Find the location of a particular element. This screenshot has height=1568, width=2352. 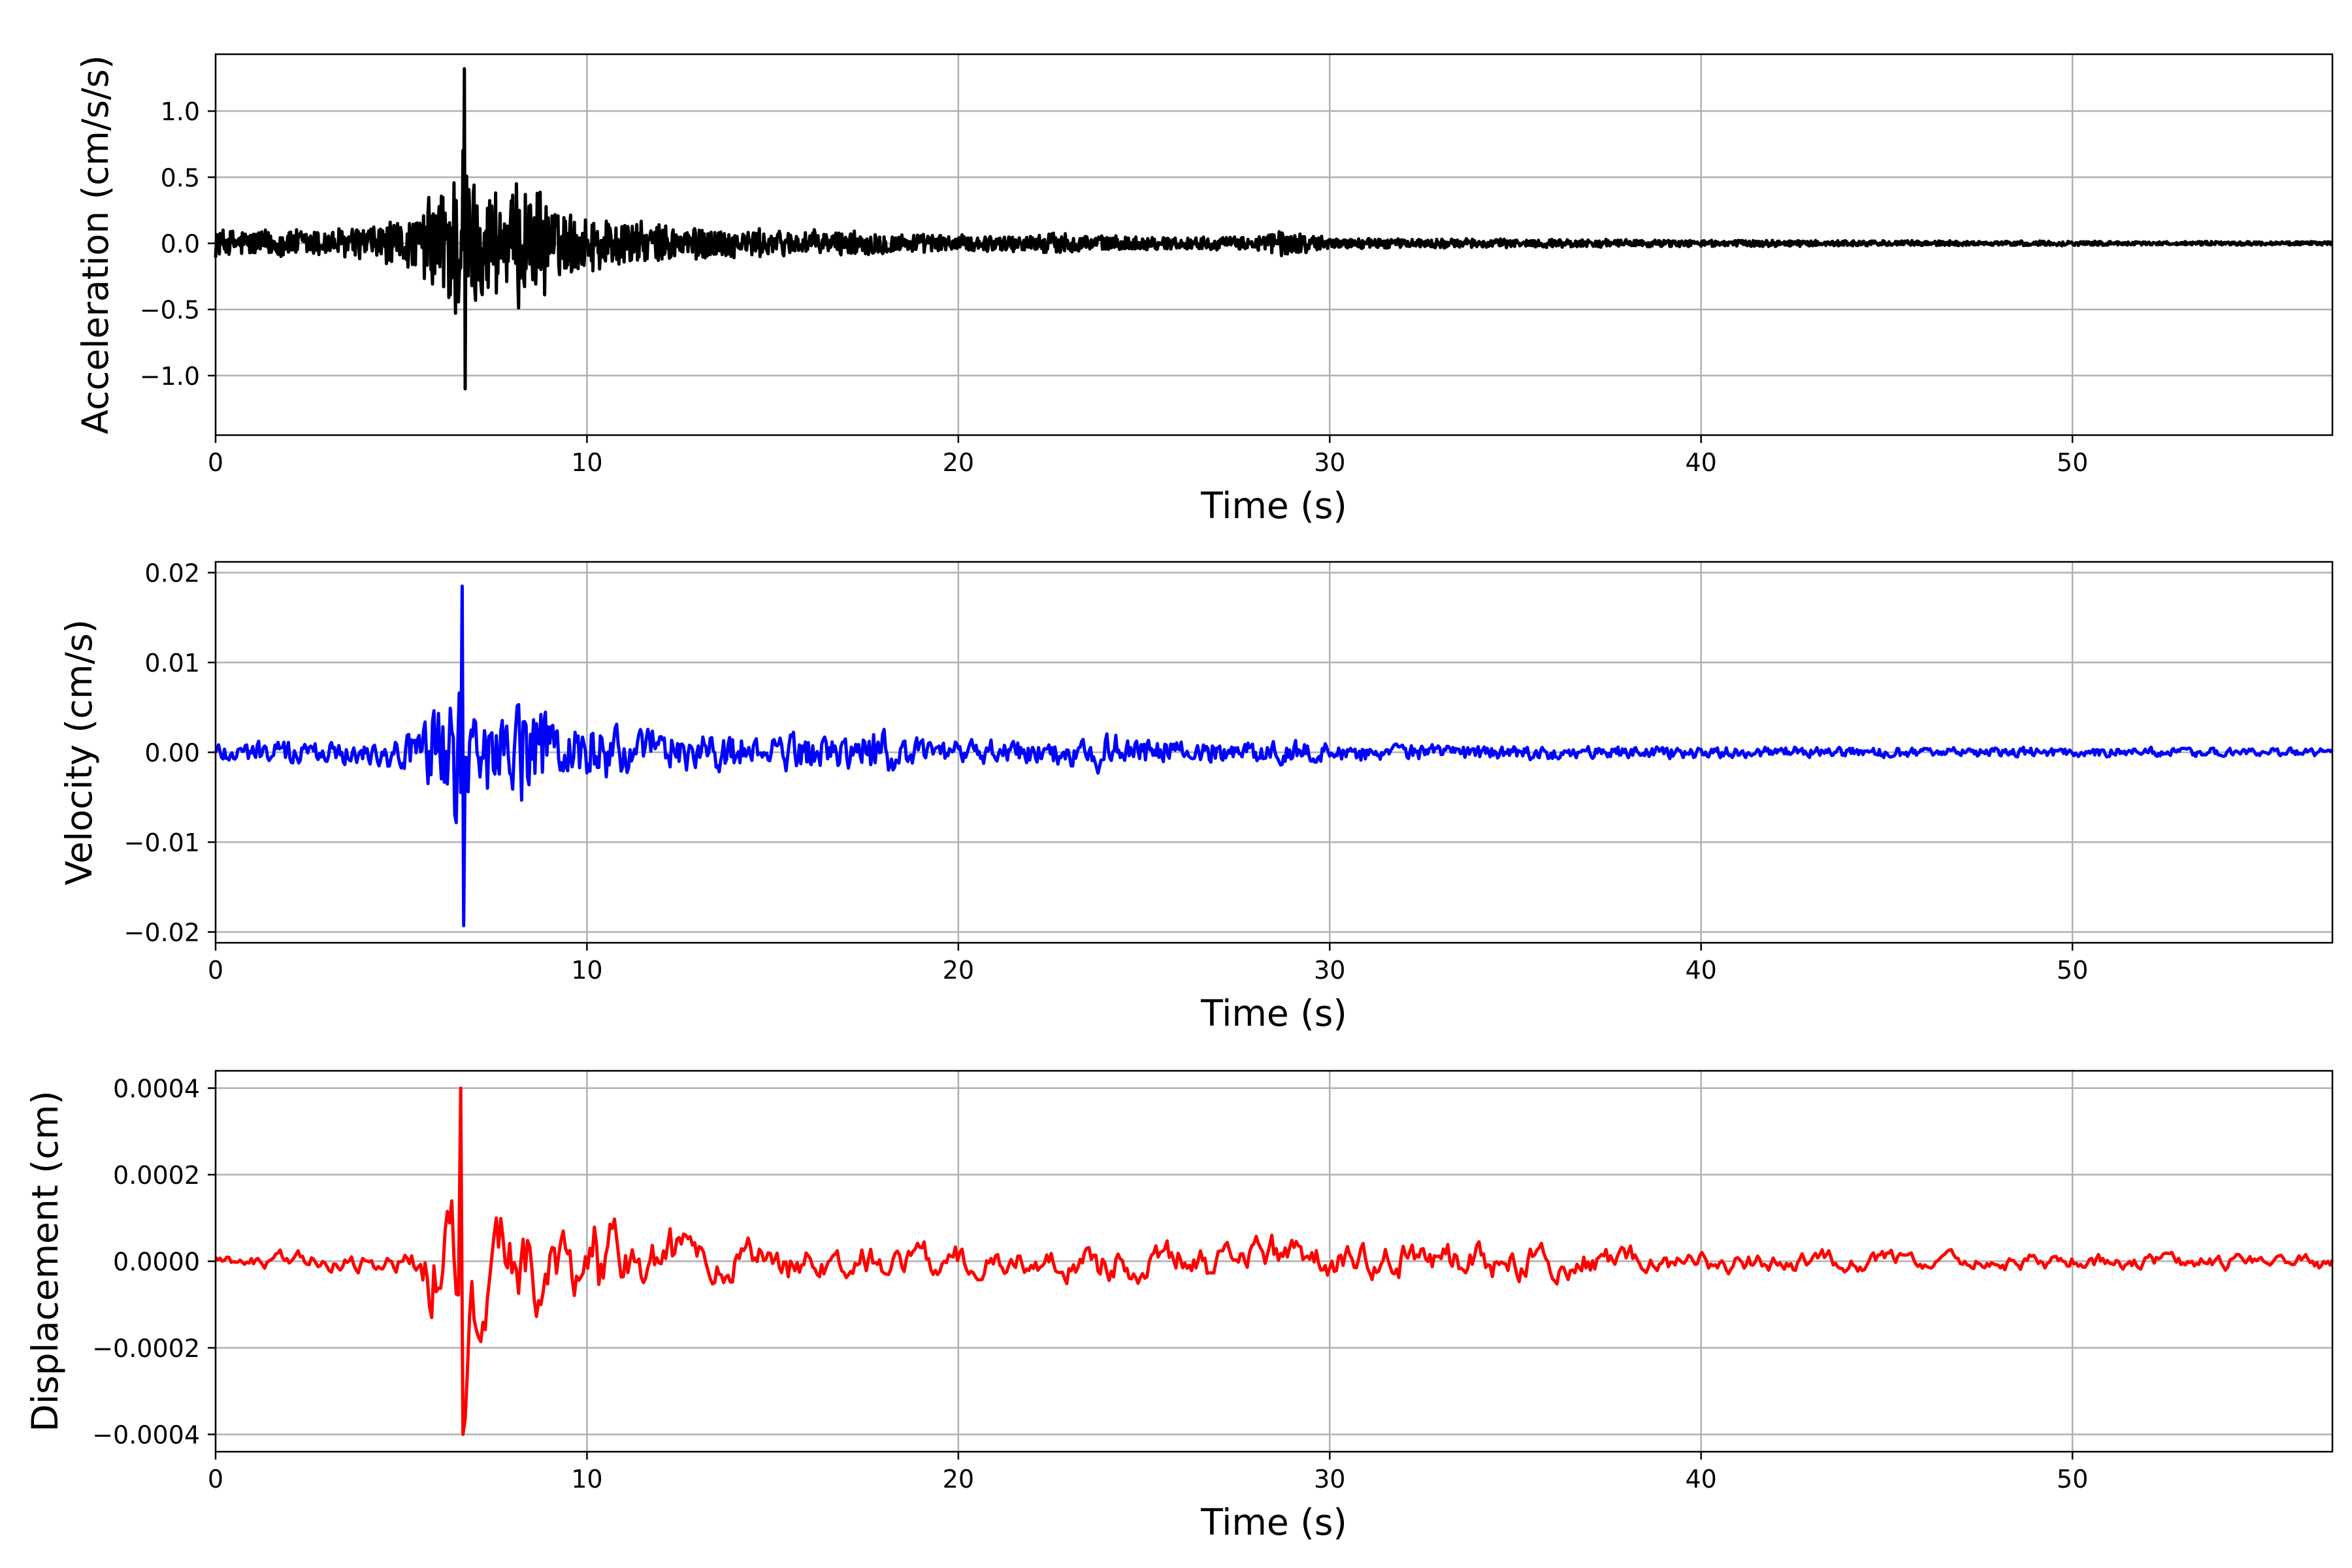

acceleration-y-axis-label: Acceleration (cm/s/s) is located at coordinates (95, 244).